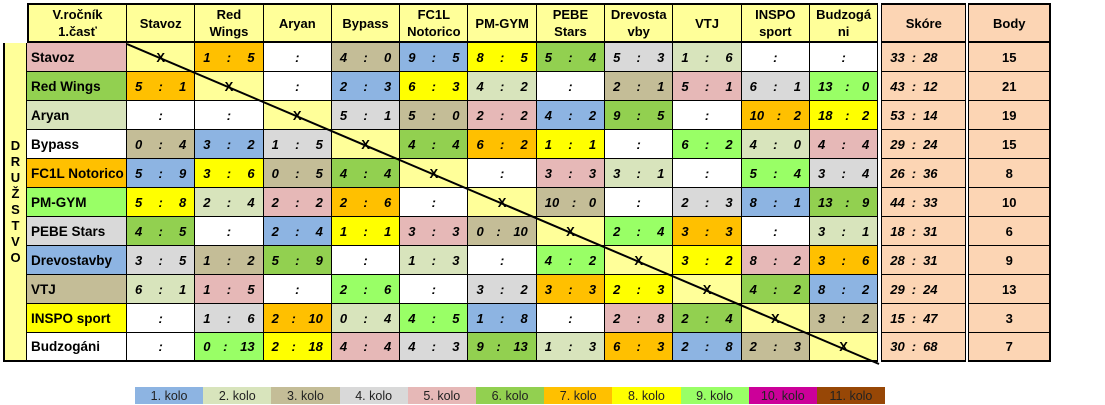  What do you see at coordinates (844, 173) in the screenshot?
I see `match-cell: 3:4` at bounding box center [844, 173].